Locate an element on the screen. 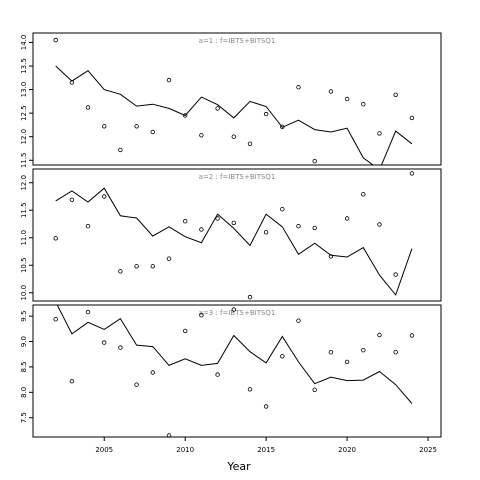 Image resolution: width=480 pixels, height=480 pixels. x-axis-label: Year is located at coordinates (238, 466).